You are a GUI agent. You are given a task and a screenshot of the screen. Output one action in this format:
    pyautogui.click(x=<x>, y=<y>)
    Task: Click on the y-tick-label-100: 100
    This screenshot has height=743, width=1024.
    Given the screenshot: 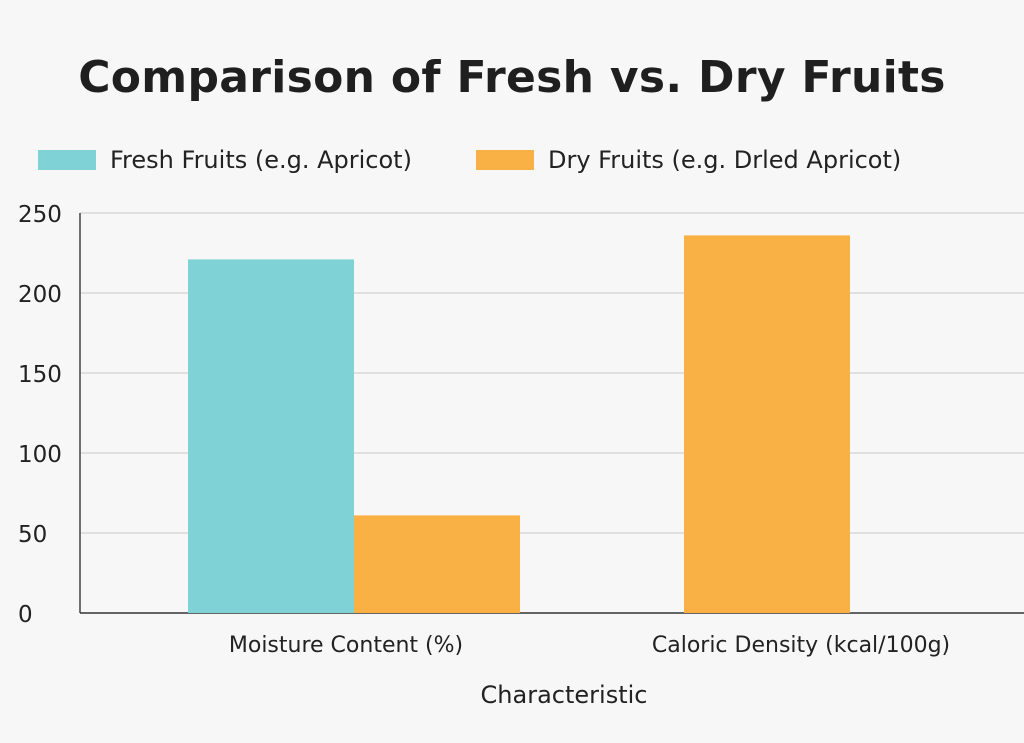 What is the action you would take?
    pyautogui.click(x=40, y=455)
    